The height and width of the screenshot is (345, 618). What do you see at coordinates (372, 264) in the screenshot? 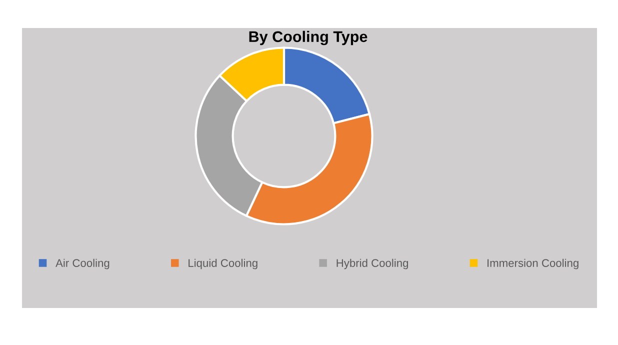
I see `legend-label: Hybrid Cooling` at bounding box center [372, 264].